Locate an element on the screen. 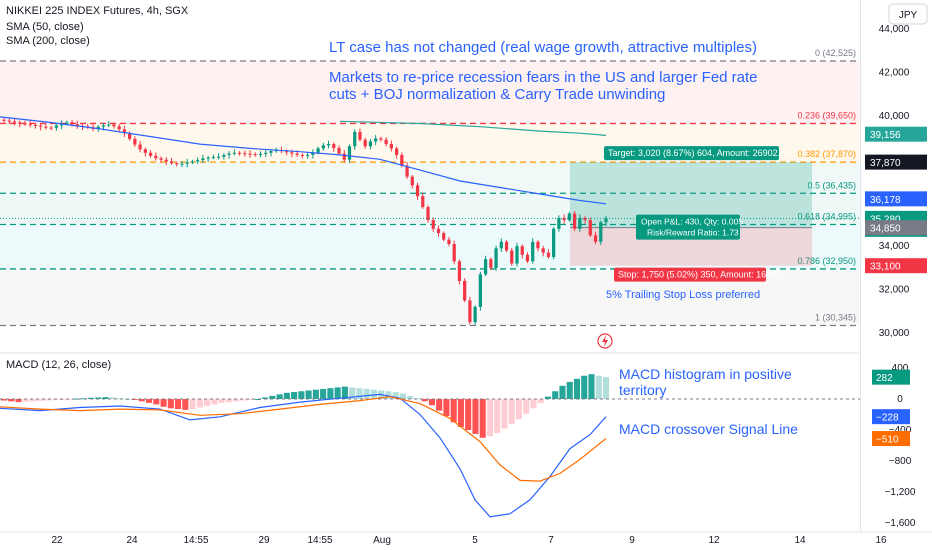  price-tick-label: 42,000 is located at coordinates (894, 72).